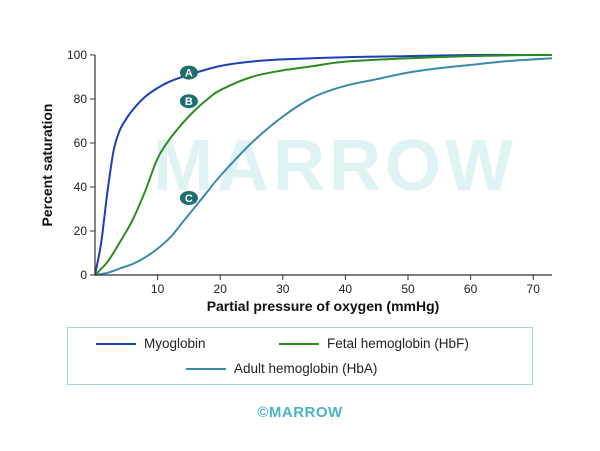 The width and height of the screenshot is (600, 451). I want to click on legend-label-adult: Adult hemoglobin (HbA), so click(306, 368).